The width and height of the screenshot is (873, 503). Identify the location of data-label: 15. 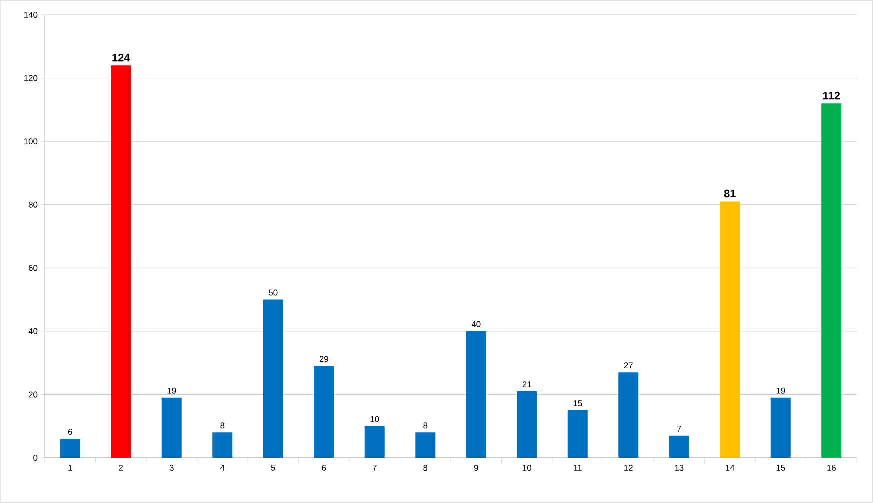
(578, 403).